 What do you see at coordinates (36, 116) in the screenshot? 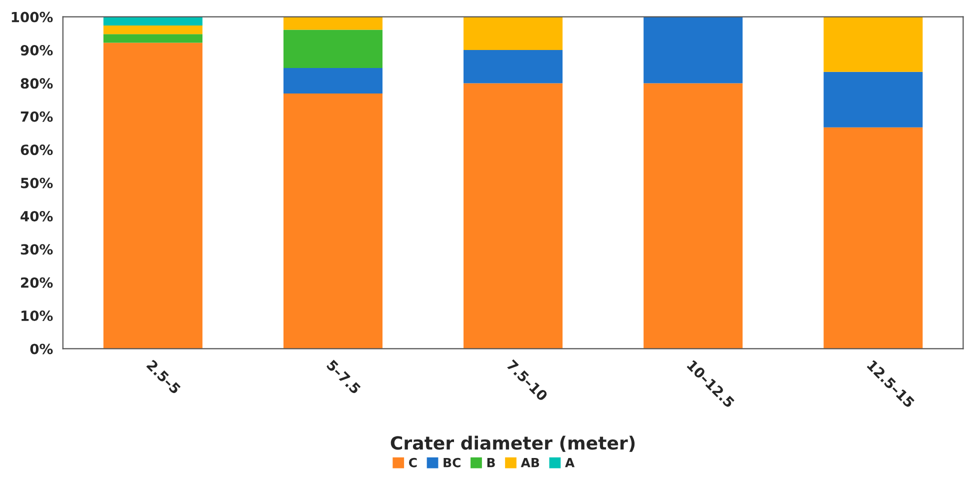
I see `y-tick-label: 70%` at bounding box center [36, 116].